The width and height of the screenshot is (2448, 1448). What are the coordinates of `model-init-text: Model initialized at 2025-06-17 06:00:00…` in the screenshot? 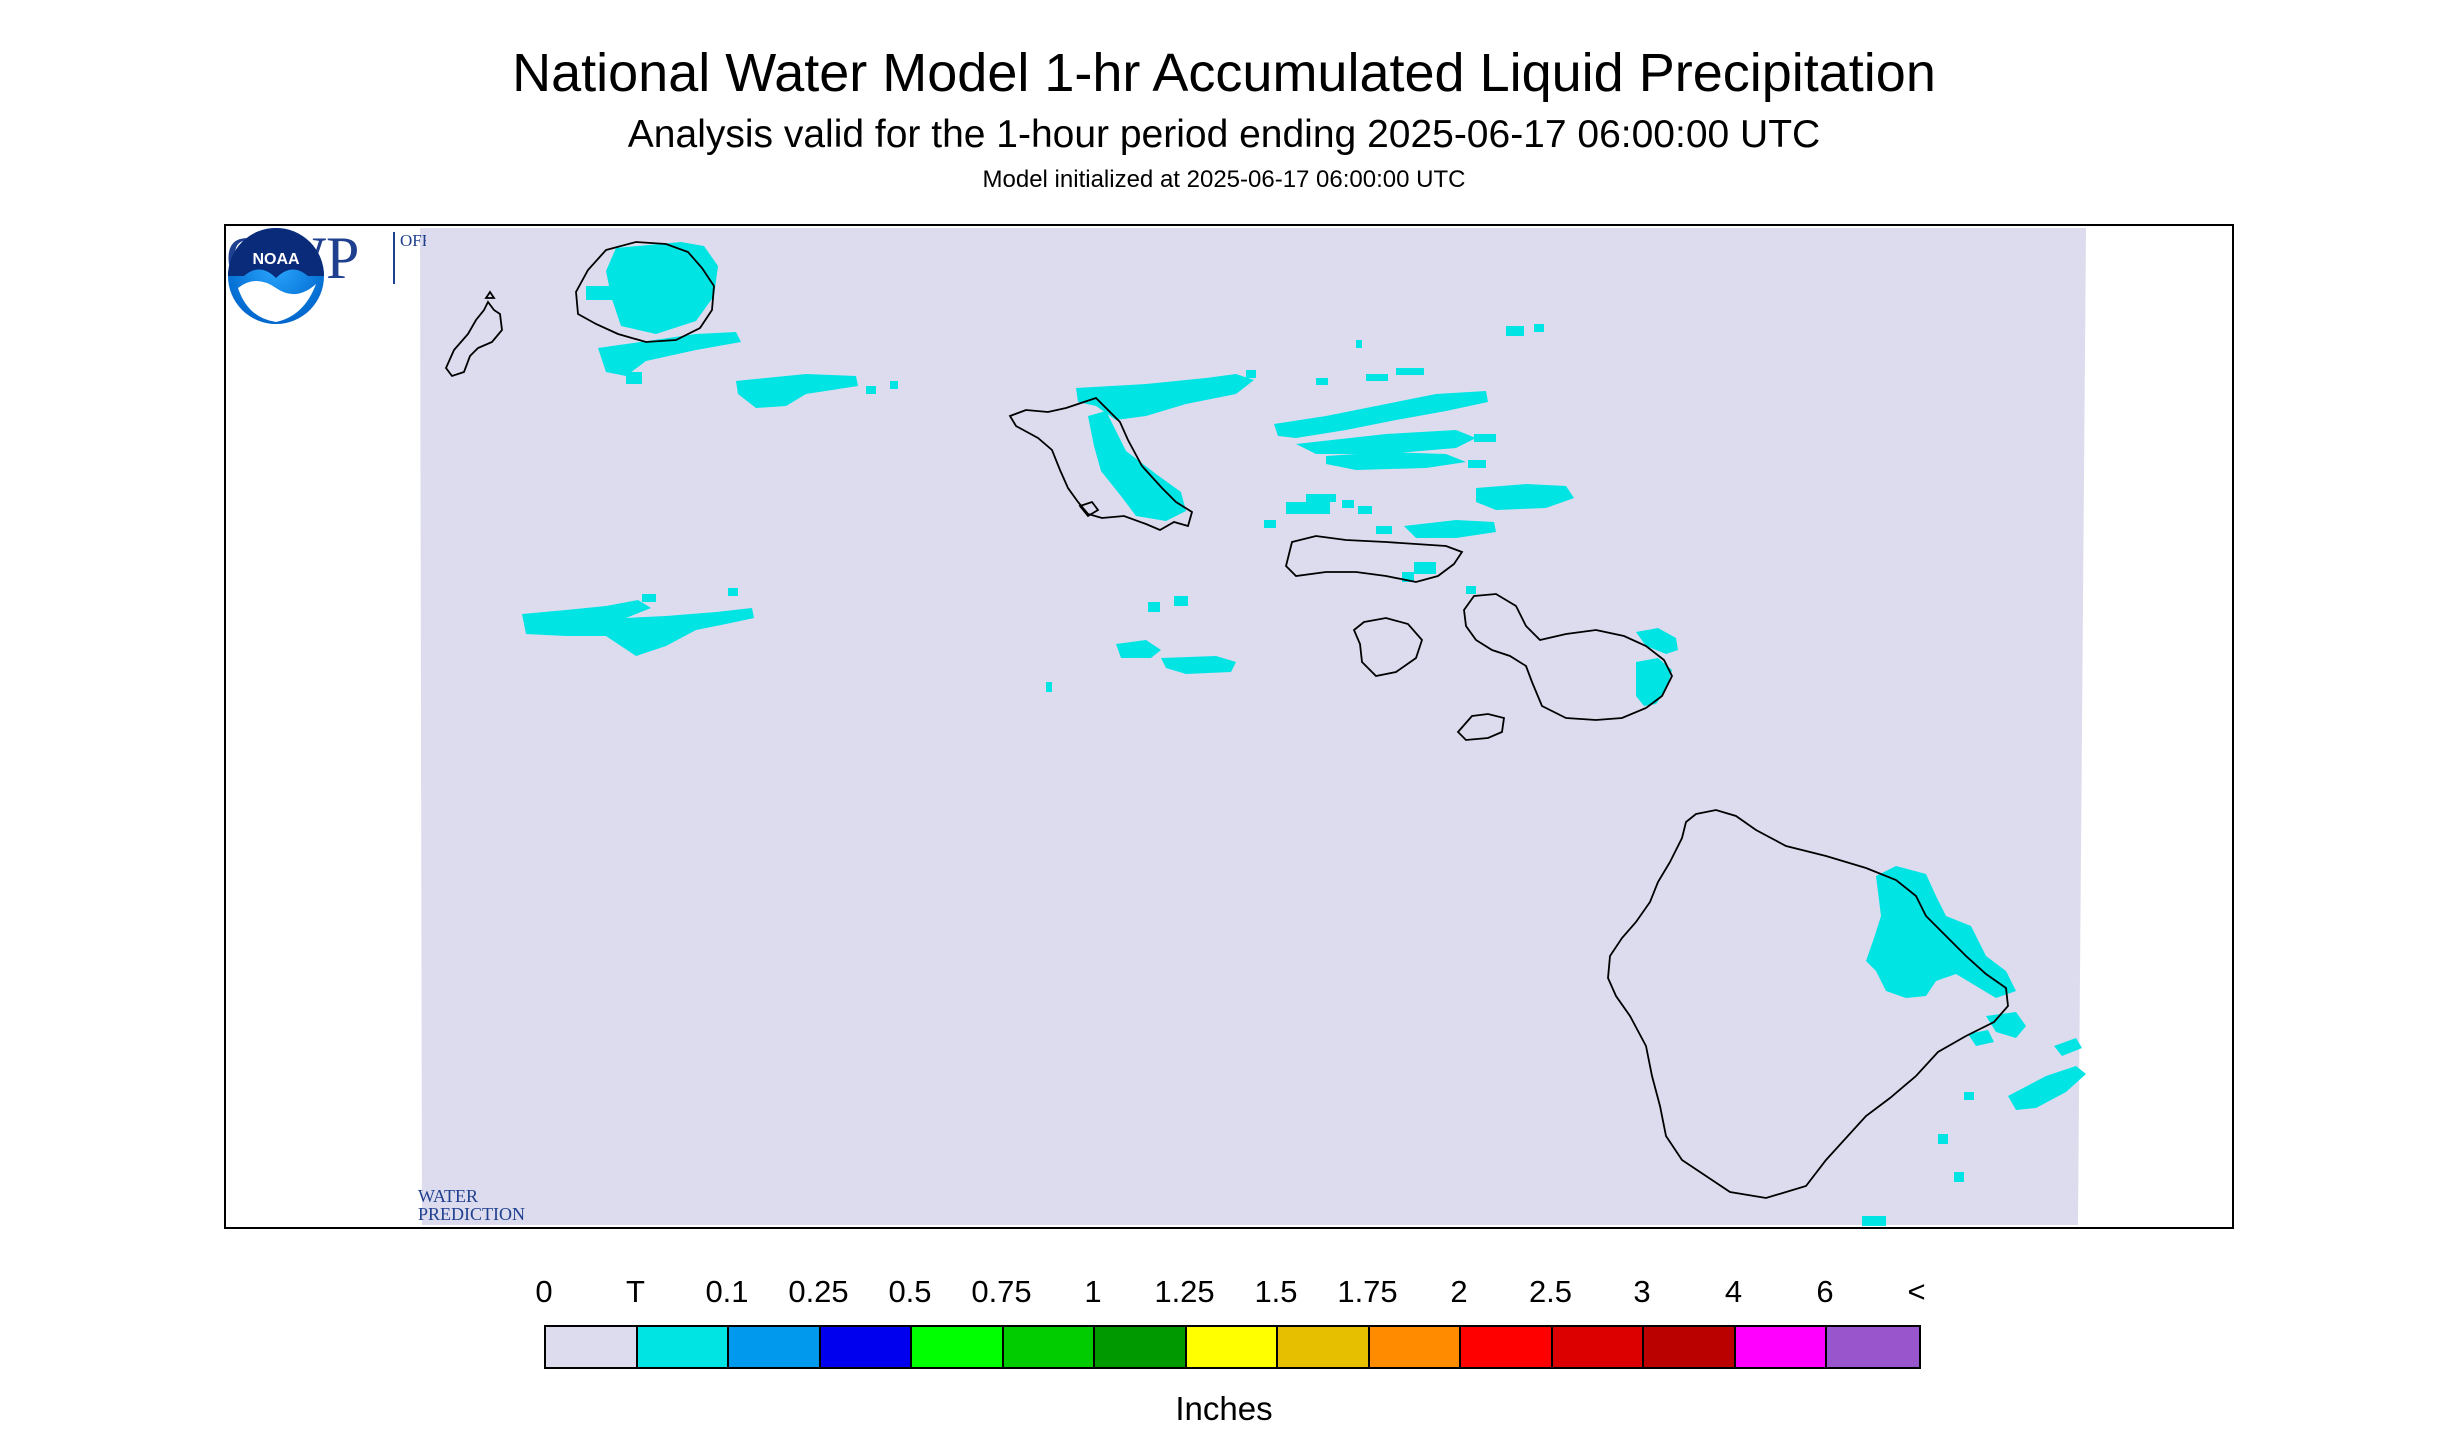 It's located at (1224, 179).